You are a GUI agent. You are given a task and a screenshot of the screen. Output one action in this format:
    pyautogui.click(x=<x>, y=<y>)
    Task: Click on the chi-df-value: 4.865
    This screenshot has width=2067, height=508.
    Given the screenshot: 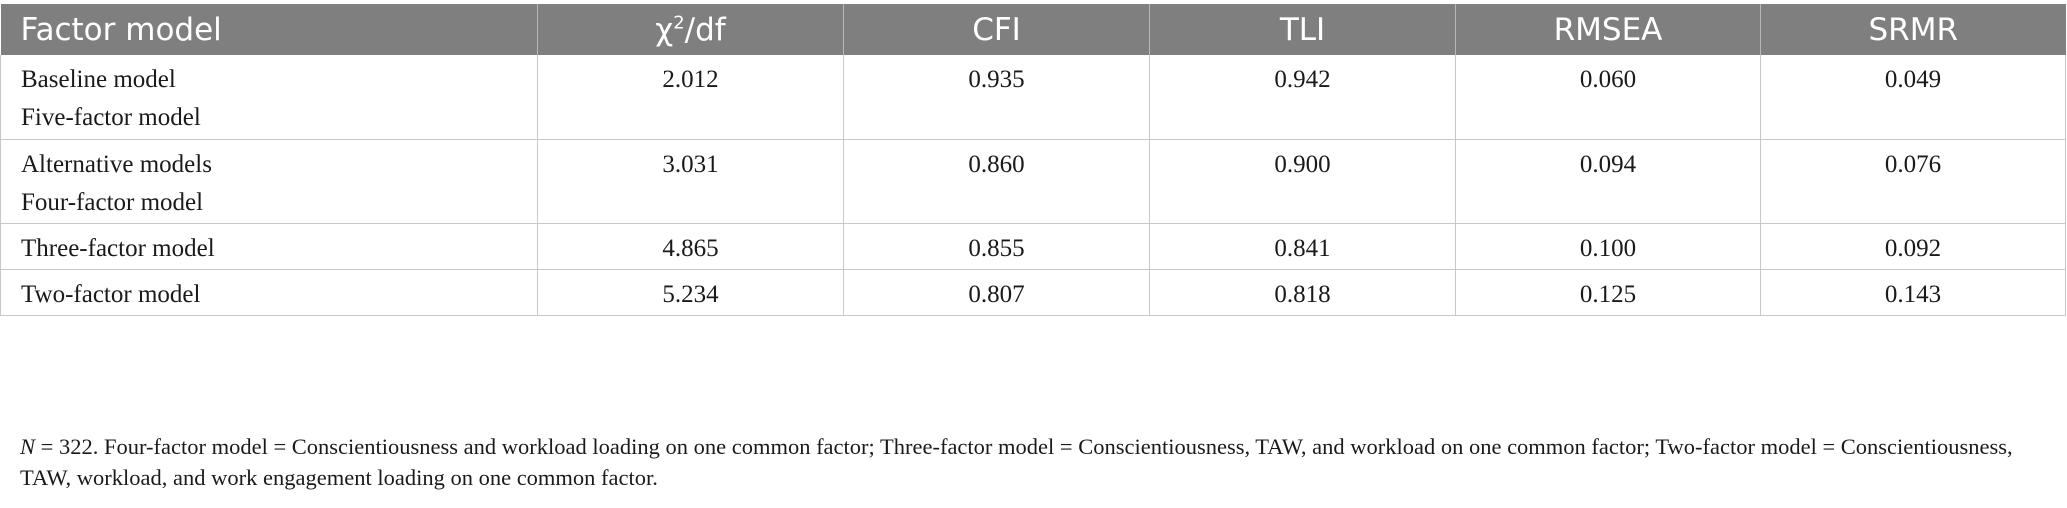 What is the action you would take?
    pyautogui.click(x=690, y=248)
    